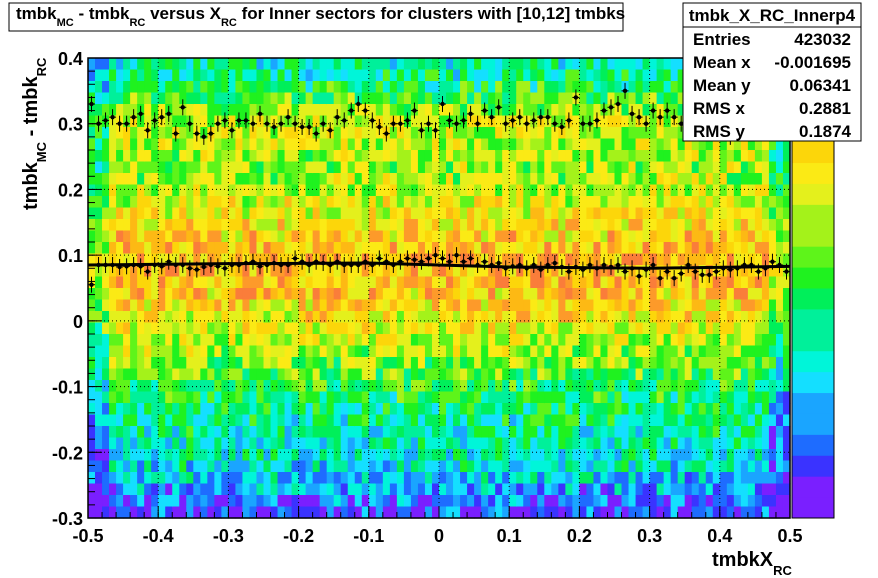 The height and width of the screenshot is (578, 878). I want to click on color-scale-segment, so click(813, 236).